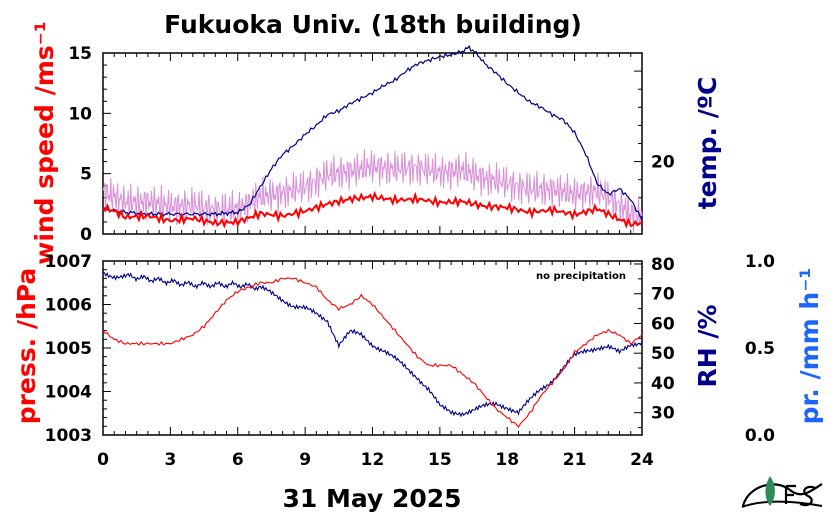 The height and width of the screenshot is (520, 834). I want to click on humidity-tick-label: 80, so click(663, 265).